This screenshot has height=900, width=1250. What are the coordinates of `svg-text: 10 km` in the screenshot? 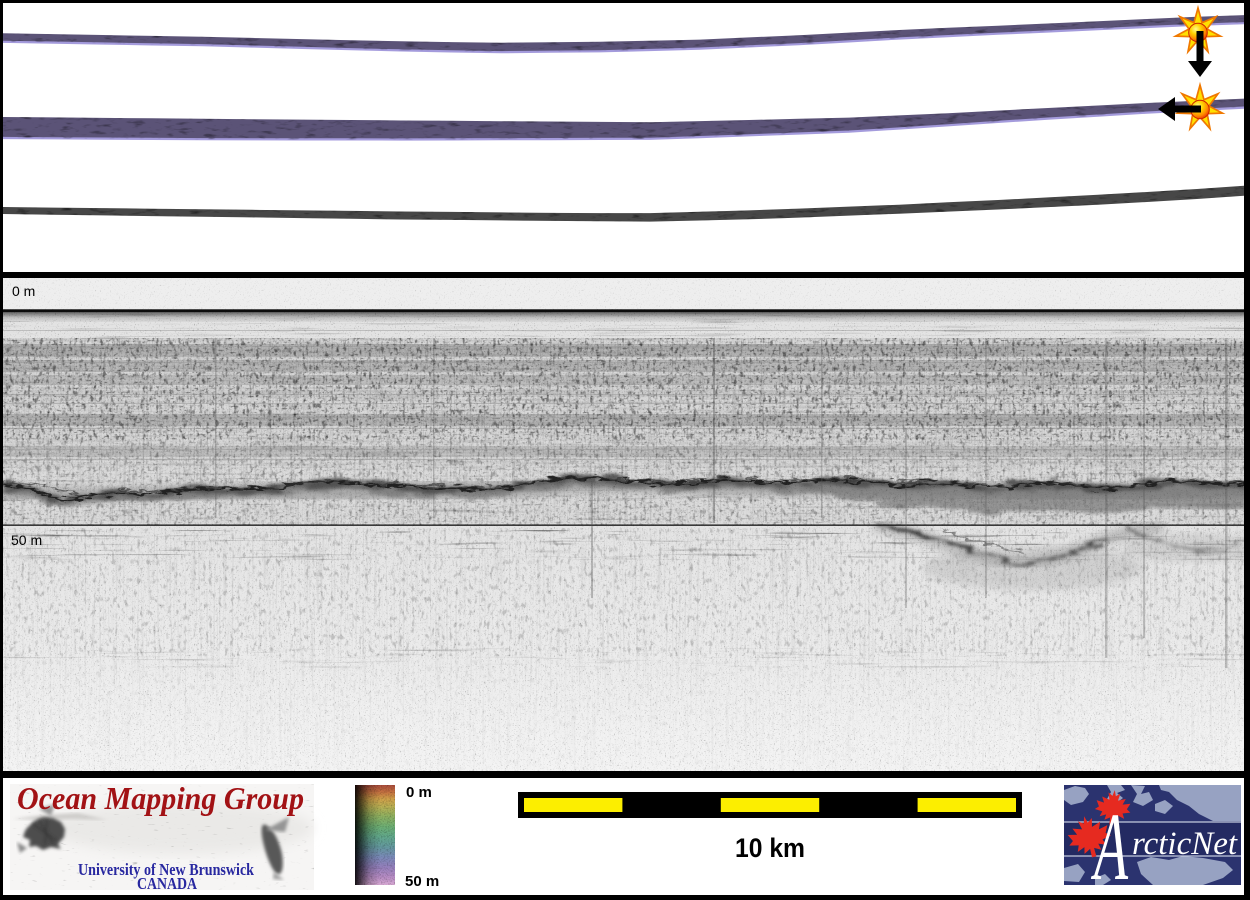 It's located at (770, 848).